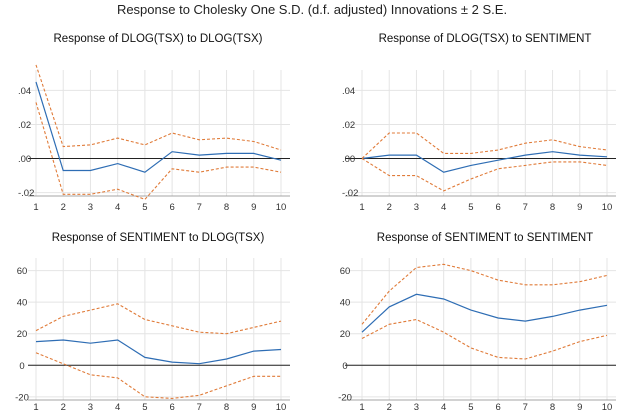 This screenshot has height=414, width=624. What do you see at coordinates (485, 238) in the screenshot?
I see `chart-title: Response of SENTIMENT to SENTIMENT` at bounding box center [485, 238].